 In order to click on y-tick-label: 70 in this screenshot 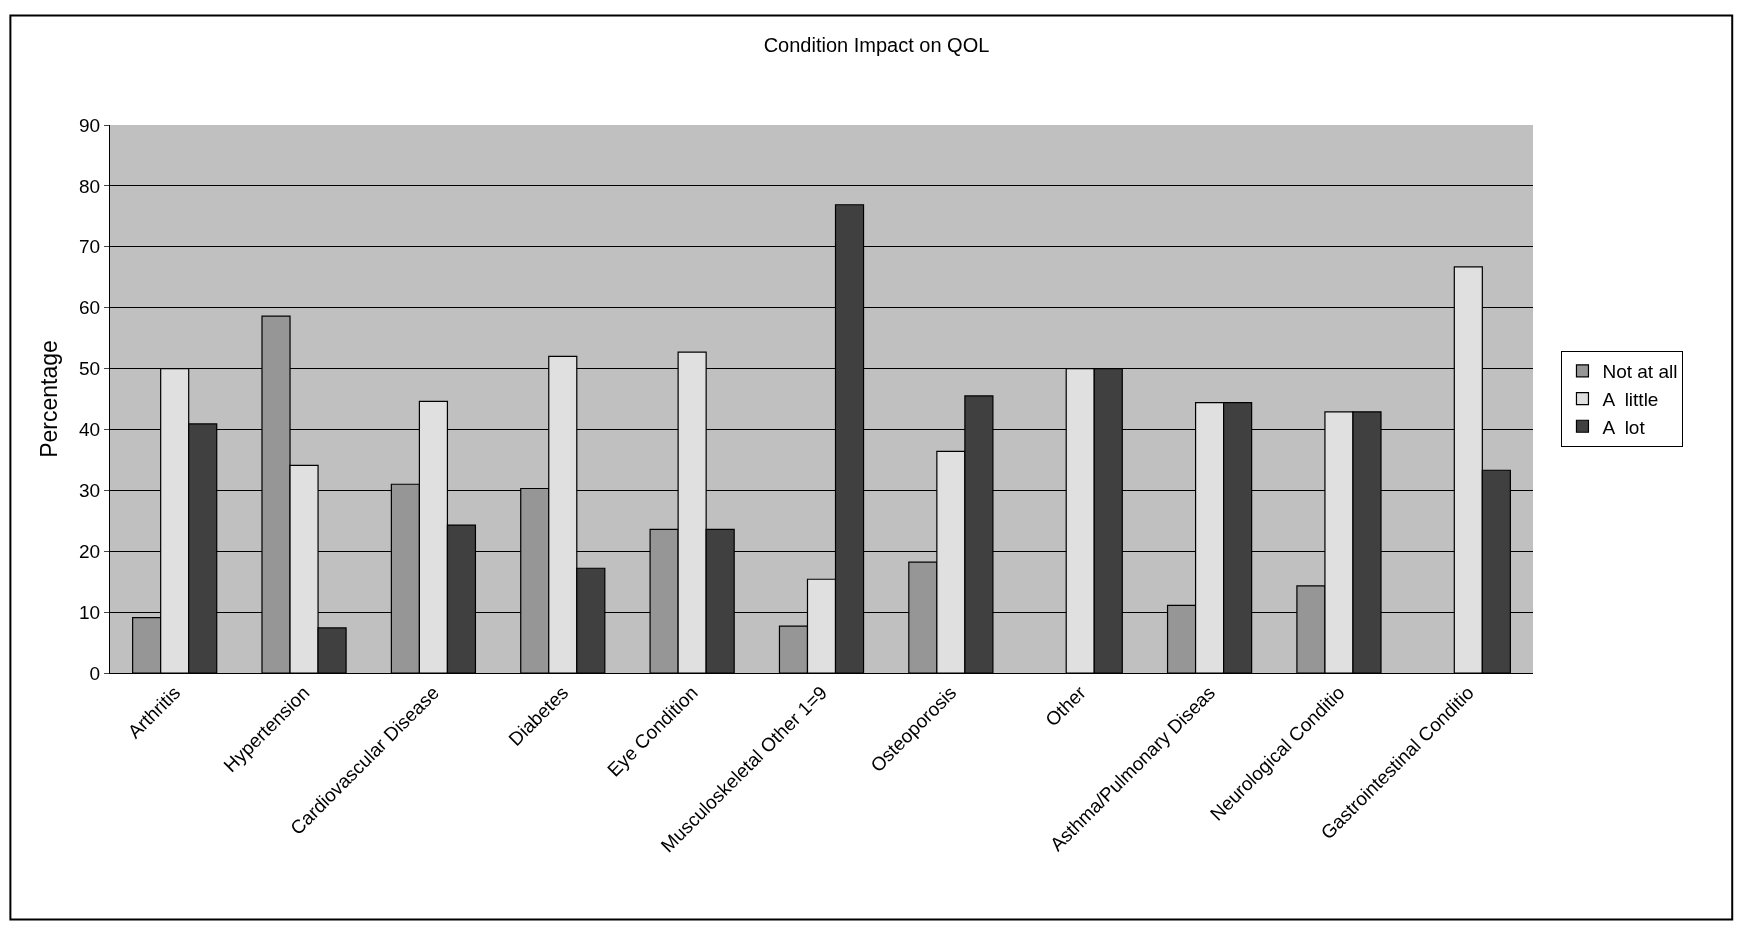, I will do `click(90, 247)`.